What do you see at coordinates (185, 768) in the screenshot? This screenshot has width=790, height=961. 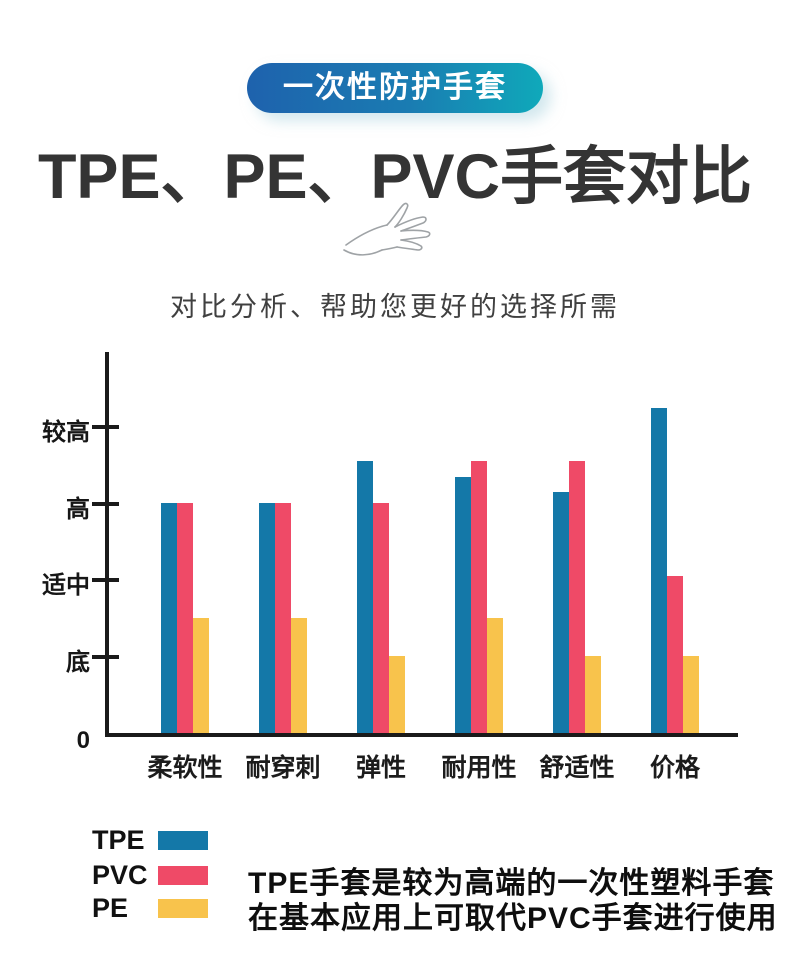 I see `x-category-label: 柔软性` at bounding box center [185, 768].